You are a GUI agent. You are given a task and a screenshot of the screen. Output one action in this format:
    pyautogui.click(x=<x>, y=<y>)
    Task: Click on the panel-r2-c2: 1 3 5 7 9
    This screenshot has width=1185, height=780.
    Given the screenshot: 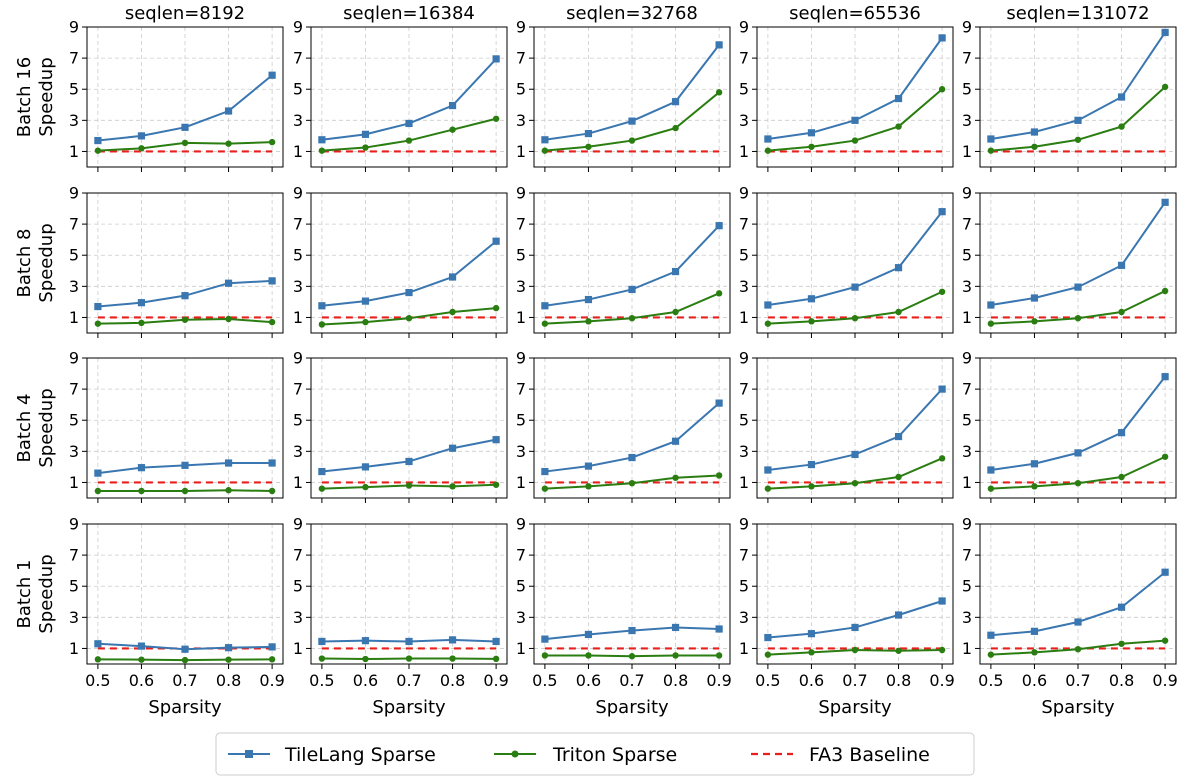 What is the action you would take?
    pyautogui.click(x=623, y=426)
    